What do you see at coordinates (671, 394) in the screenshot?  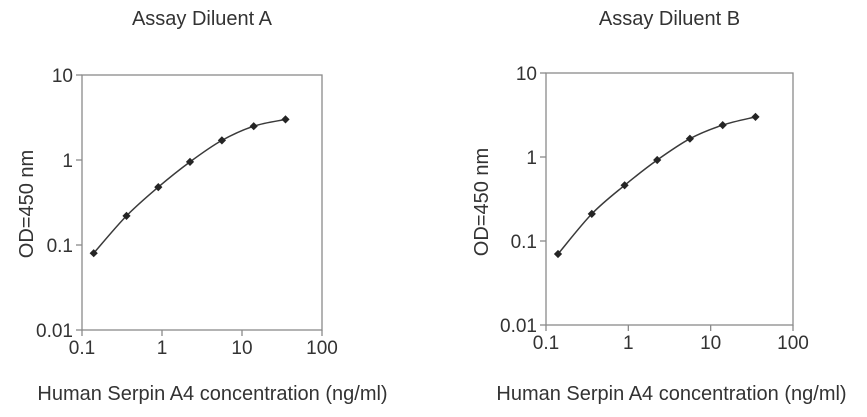 I see `x-axis-label-b: Human Serpin A4 concentration (ng/ml)` at bounding box center [671, 394].